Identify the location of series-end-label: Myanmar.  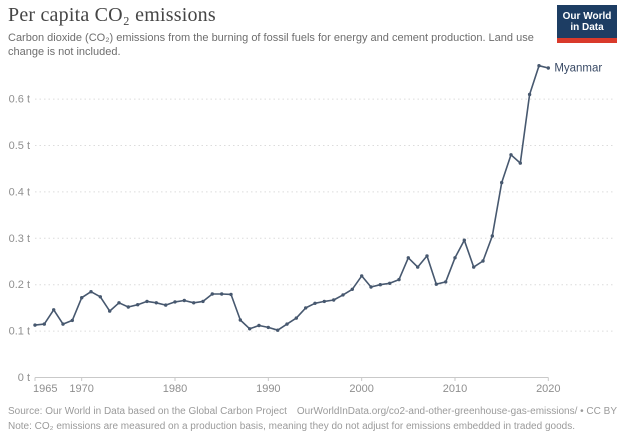
(578, 69).